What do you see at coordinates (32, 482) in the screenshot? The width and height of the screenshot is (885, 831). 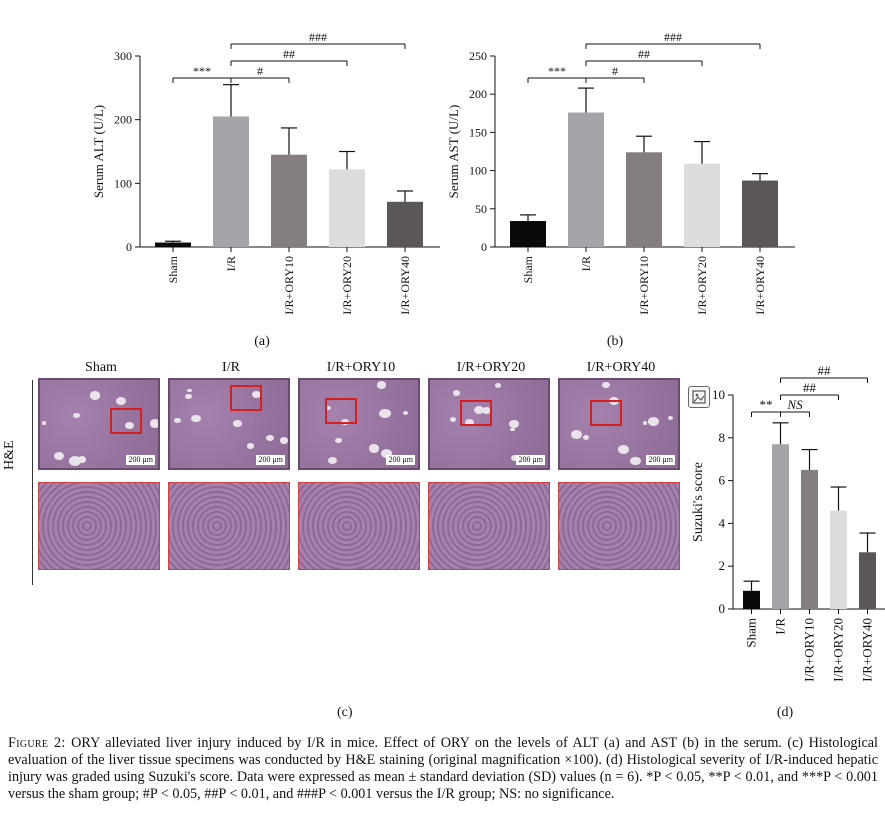 I see `row-divider-line` at bounding box center [32, 482].